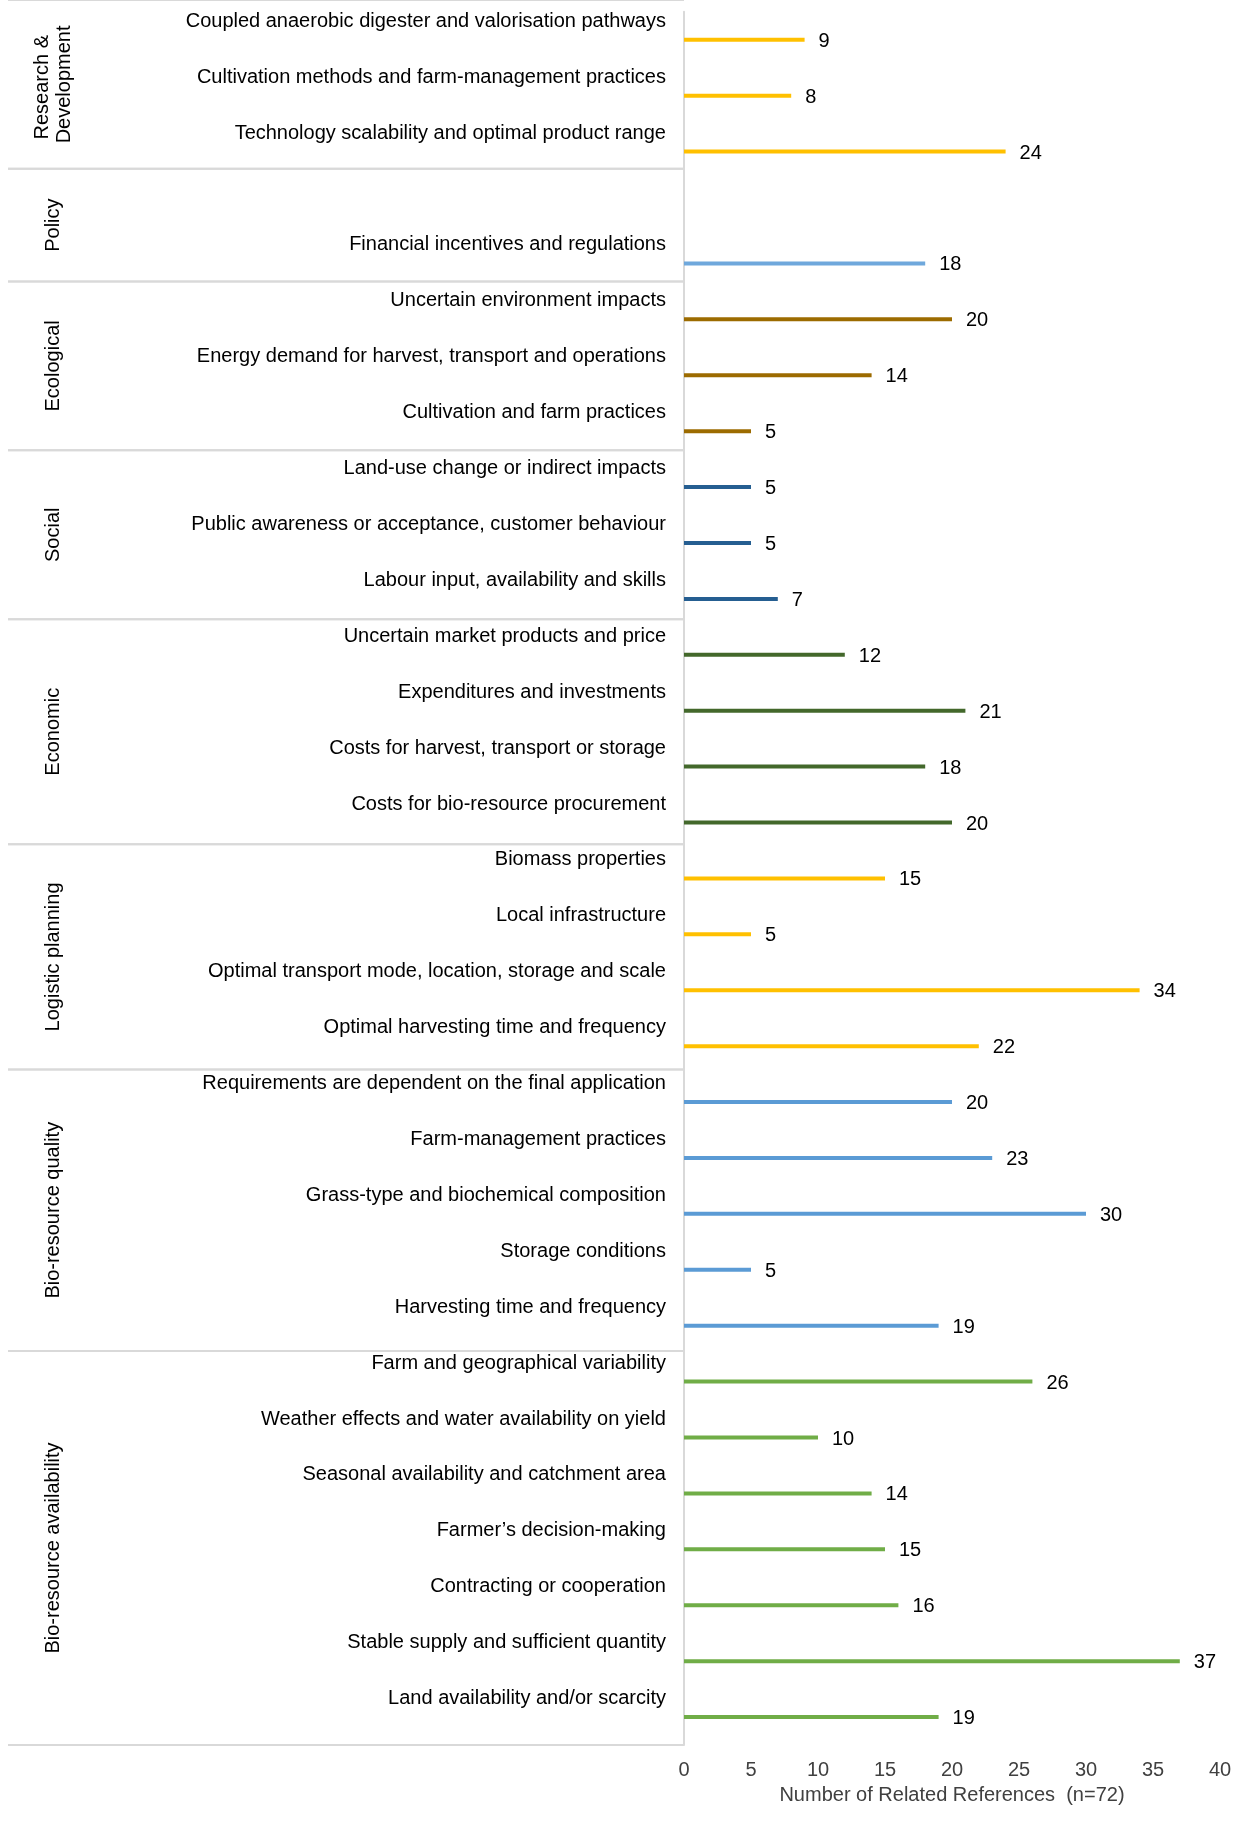 This screenshot has width=1245, height=1827. What do you see at coordinates (504, 467) in the screenshot?
I see `y-tick-label: Land-use change or indirect impacts` at bounding box center [504, 467].